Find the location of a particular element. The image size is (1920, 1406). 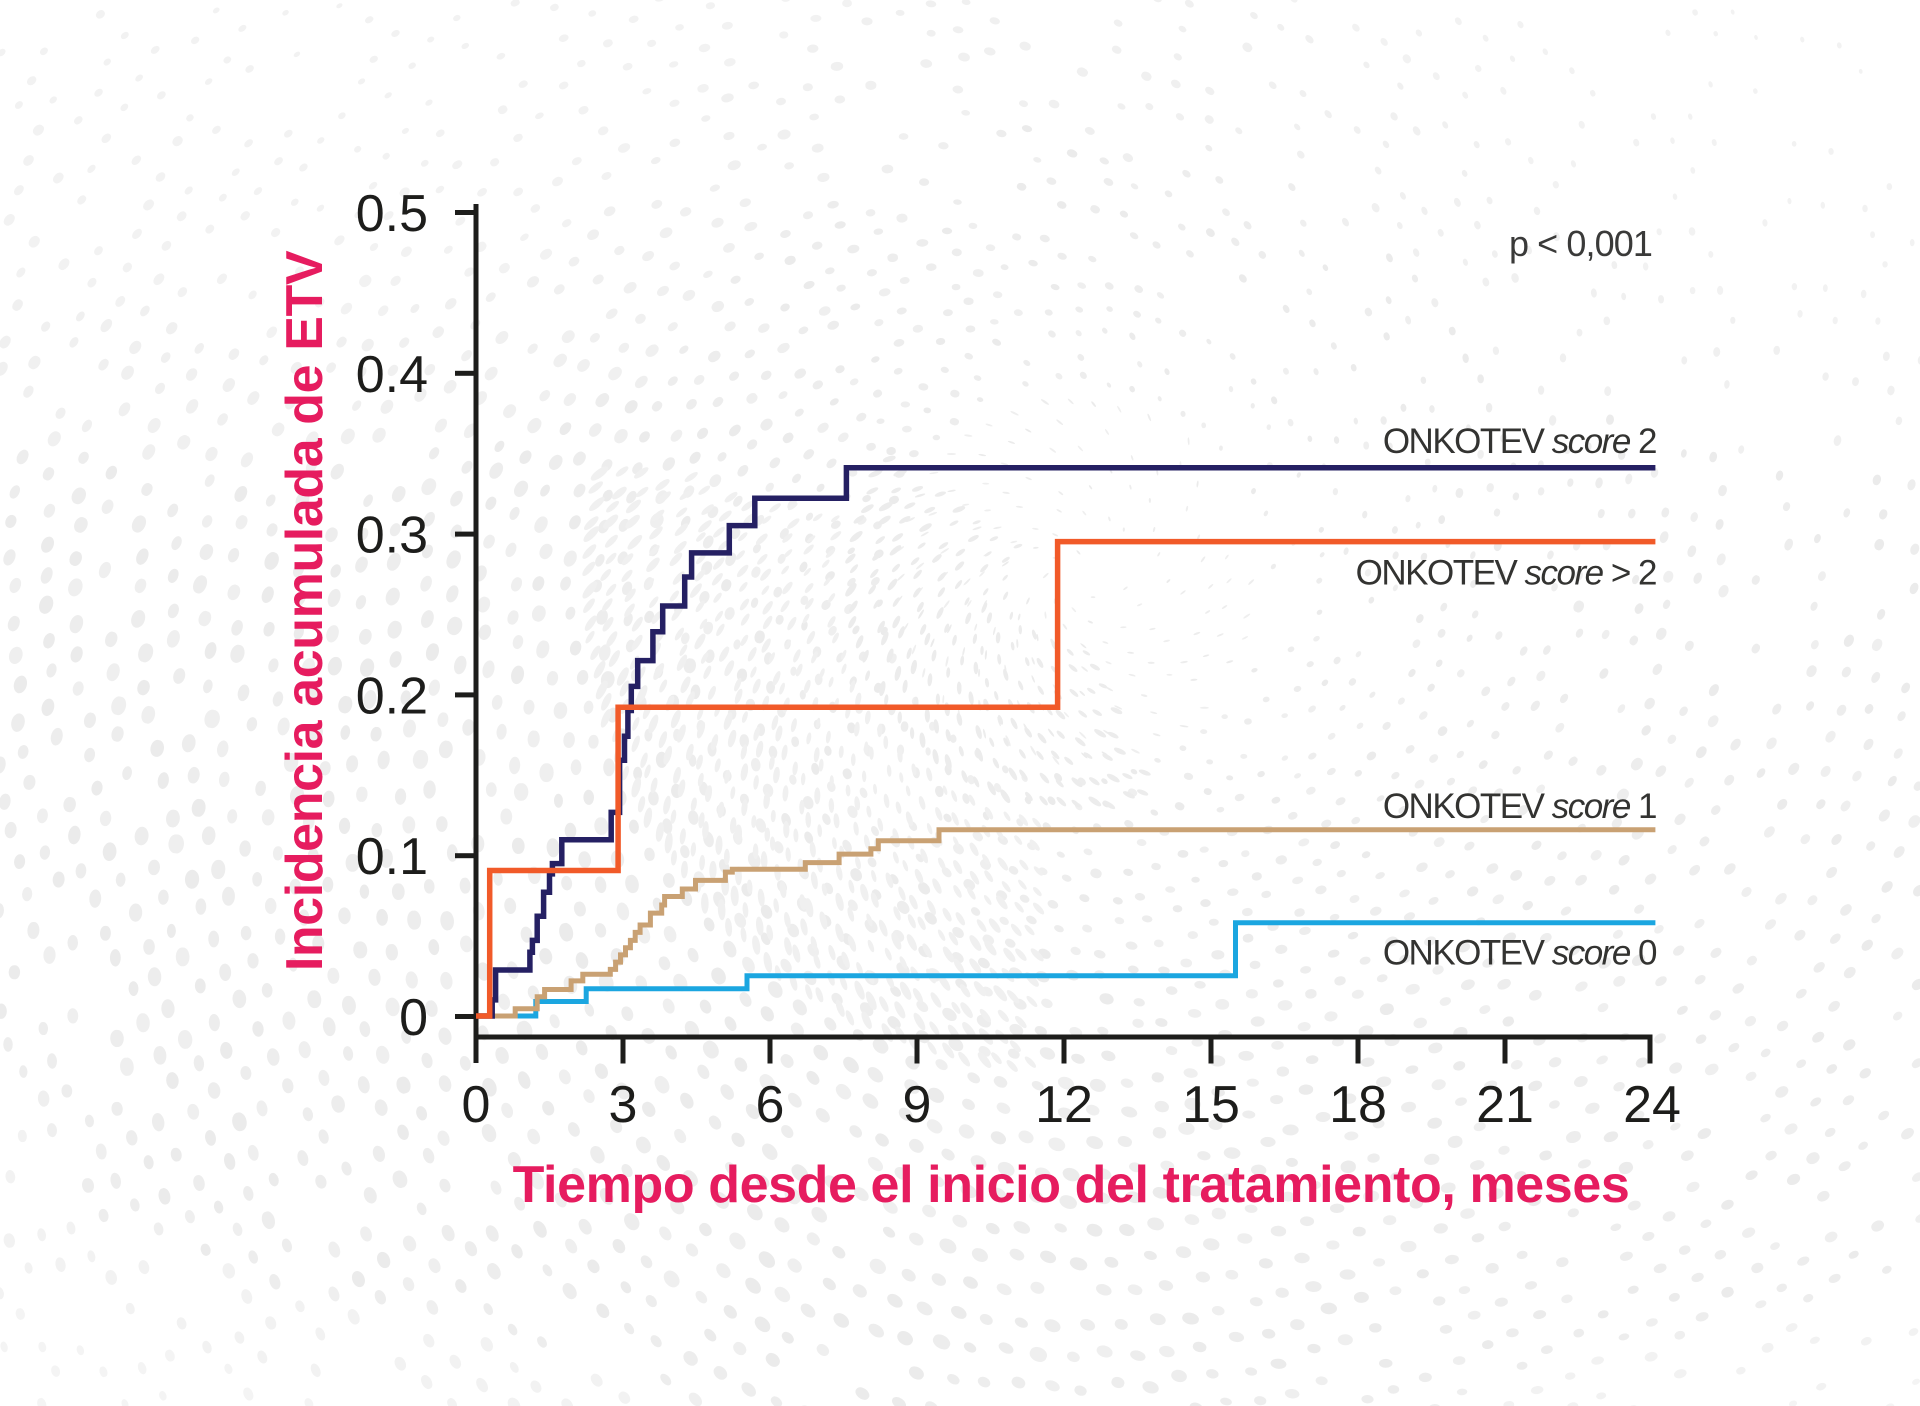

svg-text: 12 is located at coordinates (1064, 1105).